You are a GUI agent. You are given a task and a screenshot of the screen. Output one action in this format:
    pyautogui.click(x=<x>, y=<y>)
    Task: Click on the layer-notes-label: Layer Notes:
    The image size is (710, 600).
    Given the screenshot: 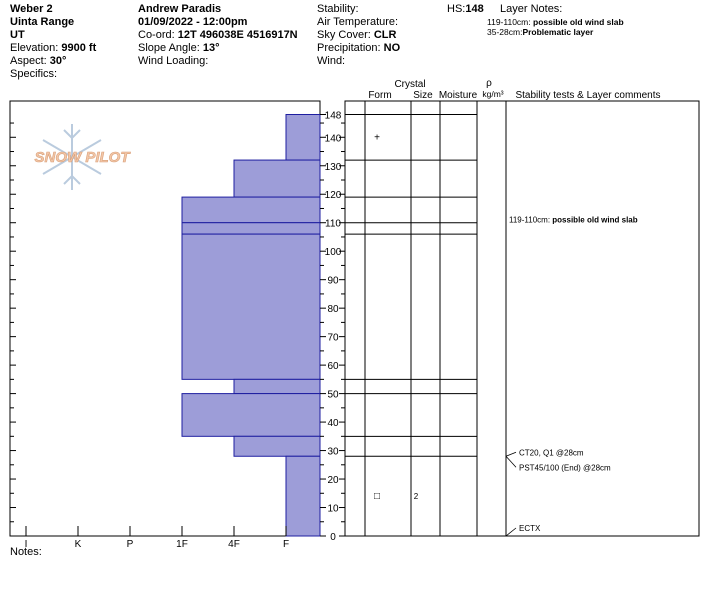 What is the action you would take?
    pyautogui.click(x=531, y=9)
    